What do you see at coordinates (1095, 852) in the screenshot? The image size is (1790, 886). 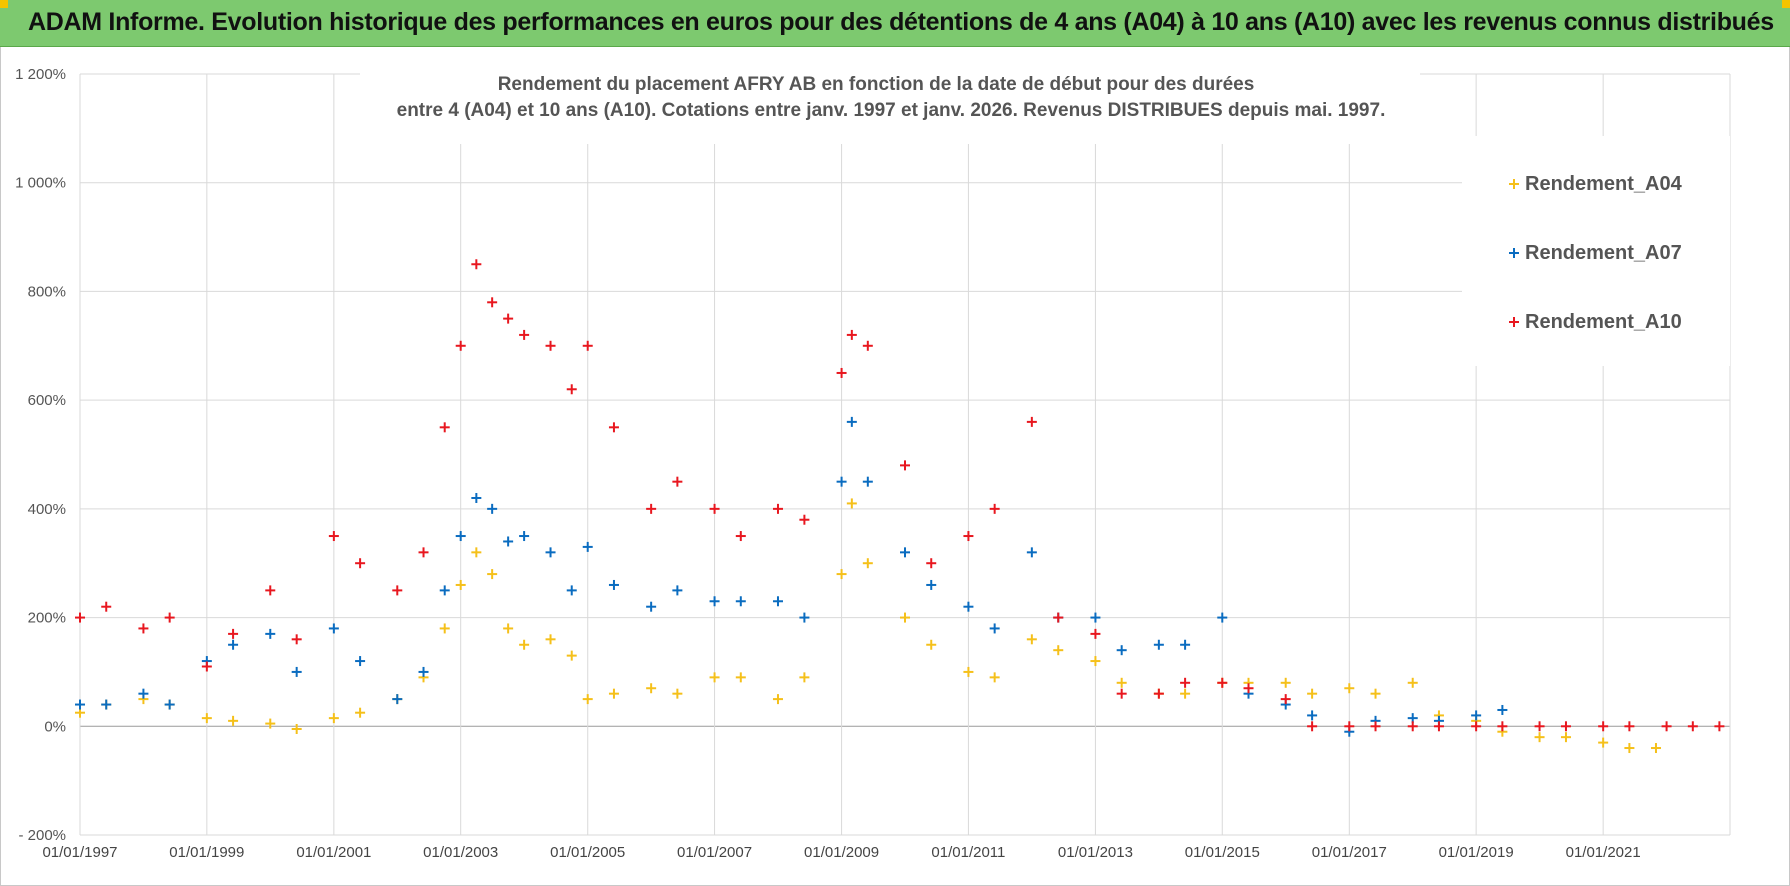 I see `x-tick-label: 01/01/2013` at bounding box center [1095, 852].